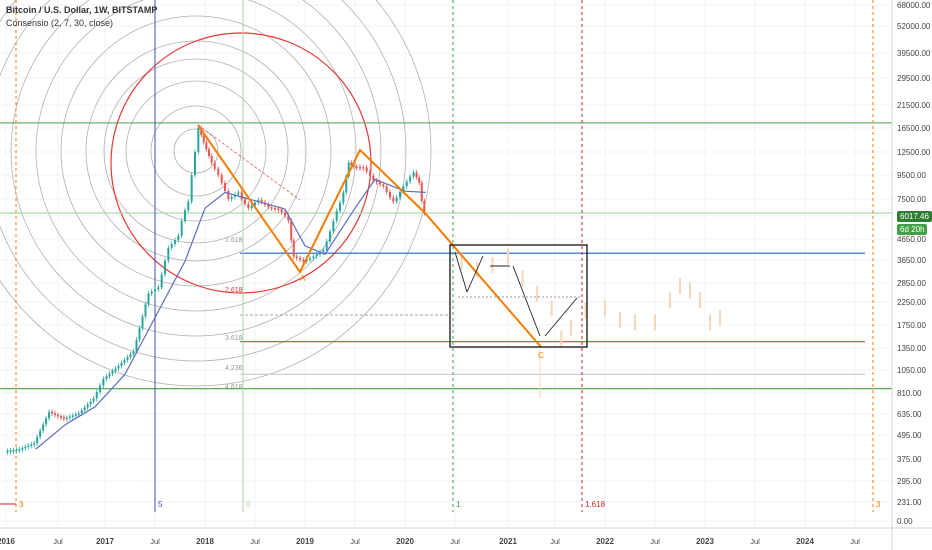  Describe the element at coordinates (234, 387) in the screenshot. I see `fib-label: 4.618` at that location.